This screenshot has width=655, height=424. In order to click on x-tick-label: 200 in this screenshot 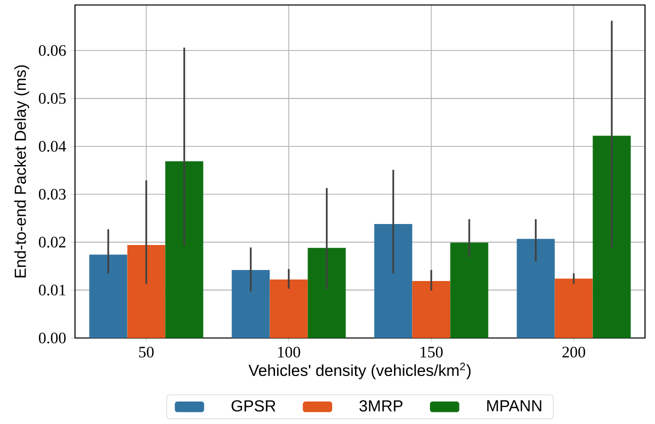, I will do `click(574, 352)`.